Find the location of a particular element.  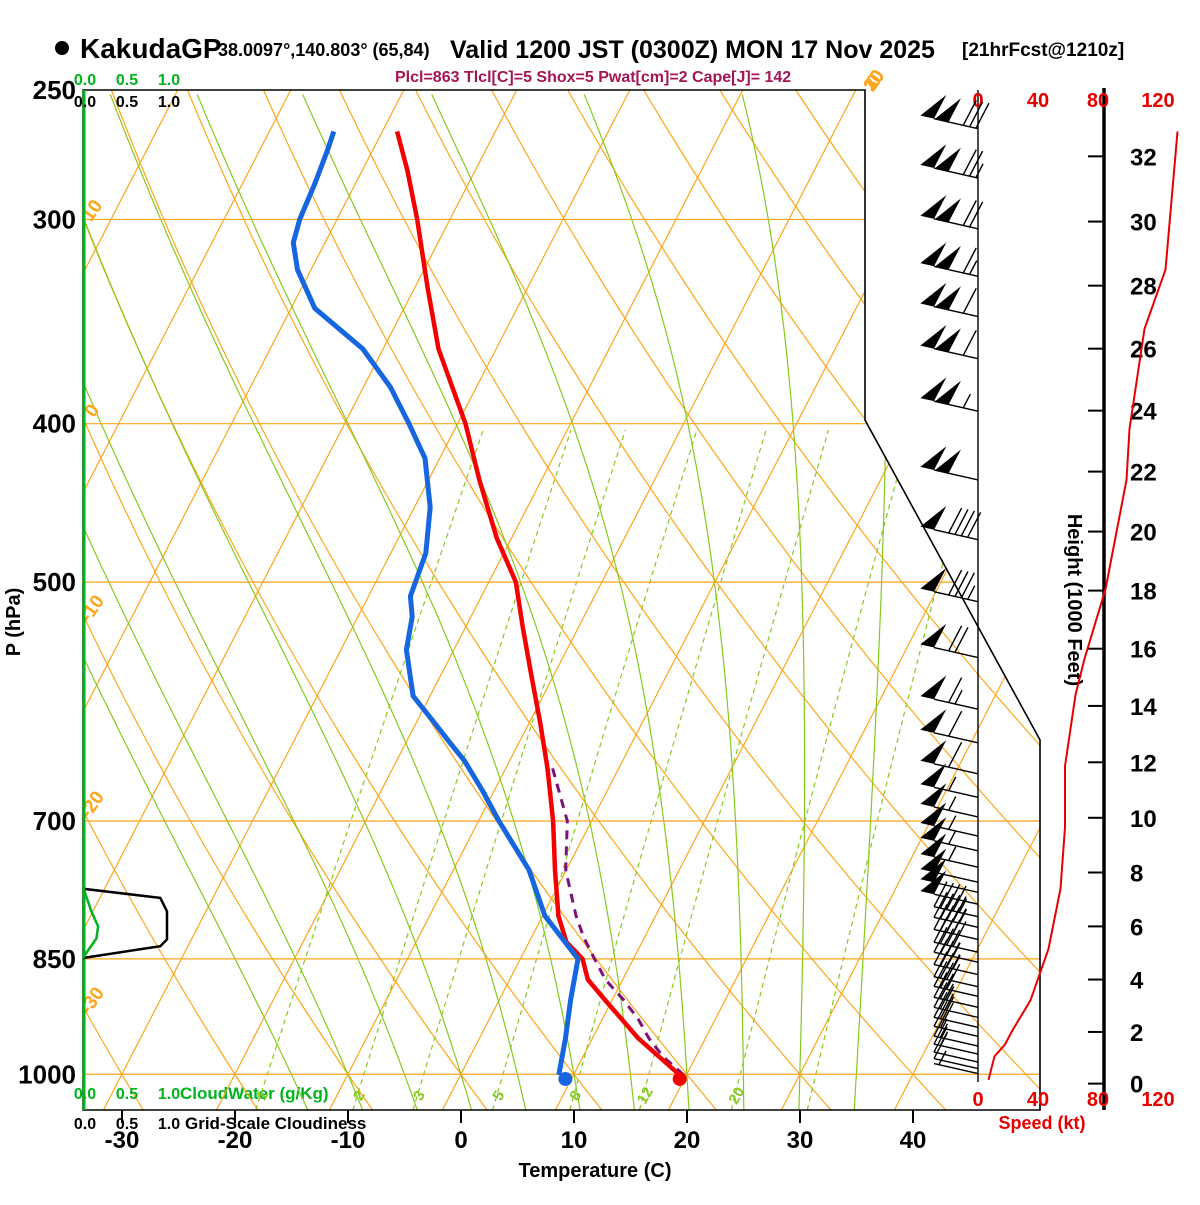

height-tick-label: 24 is located at coordinates (1143, 412).